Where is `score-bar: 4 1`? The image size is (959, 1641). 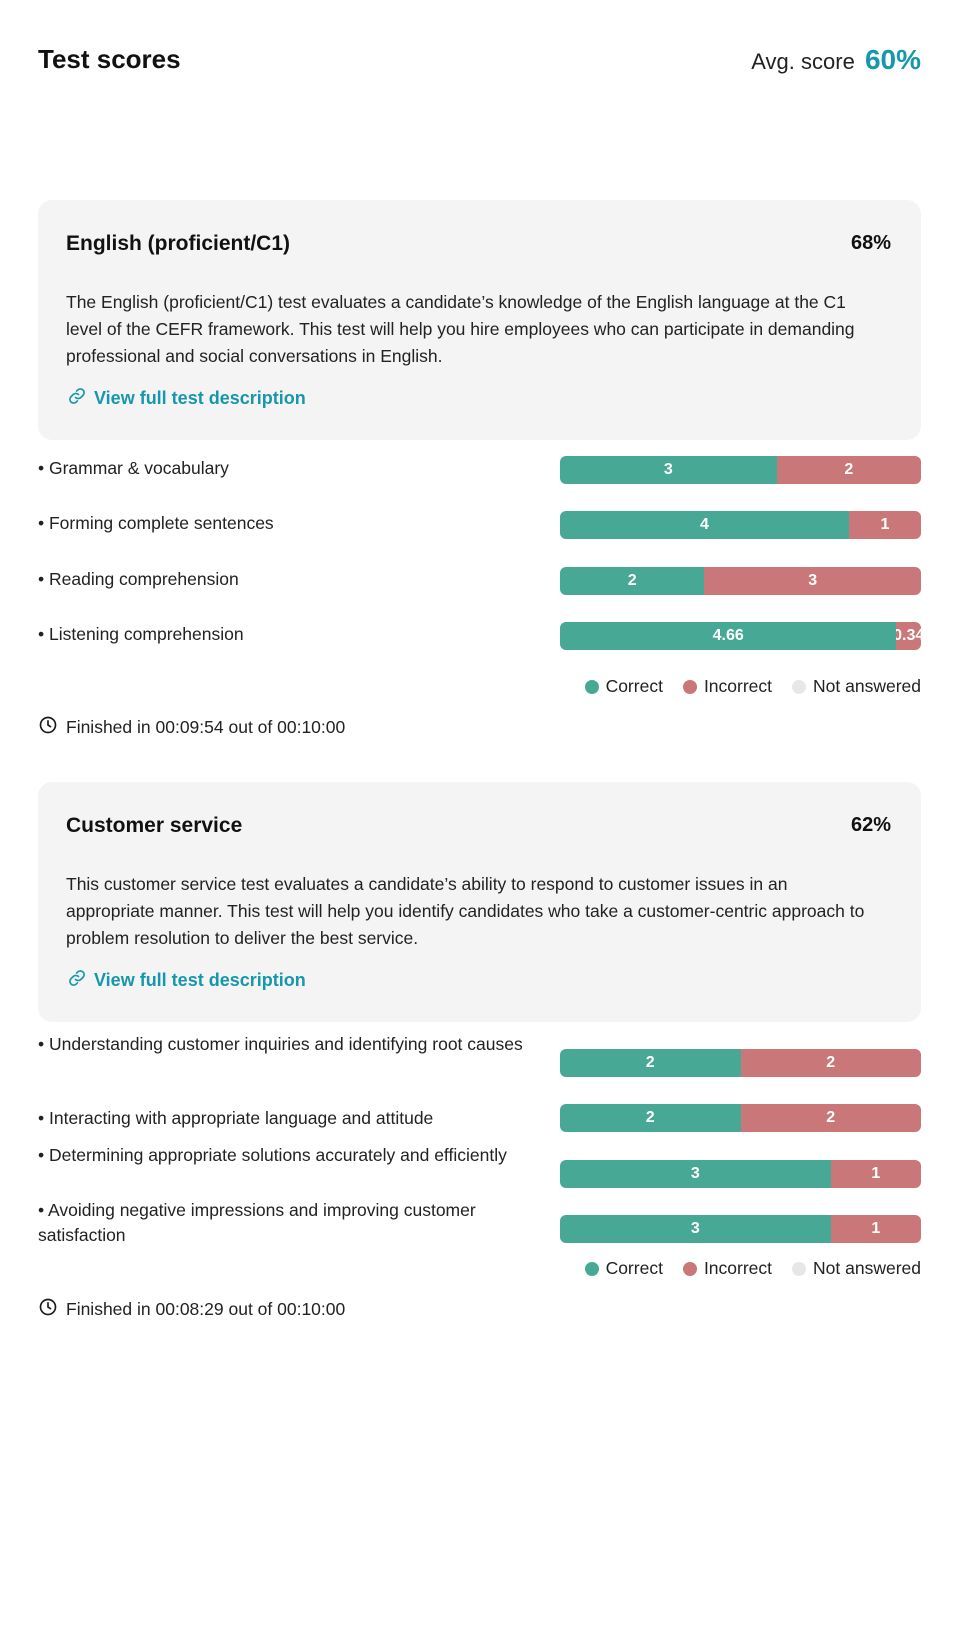 score-bar: 4 1 is located at coordinates (740, 525).